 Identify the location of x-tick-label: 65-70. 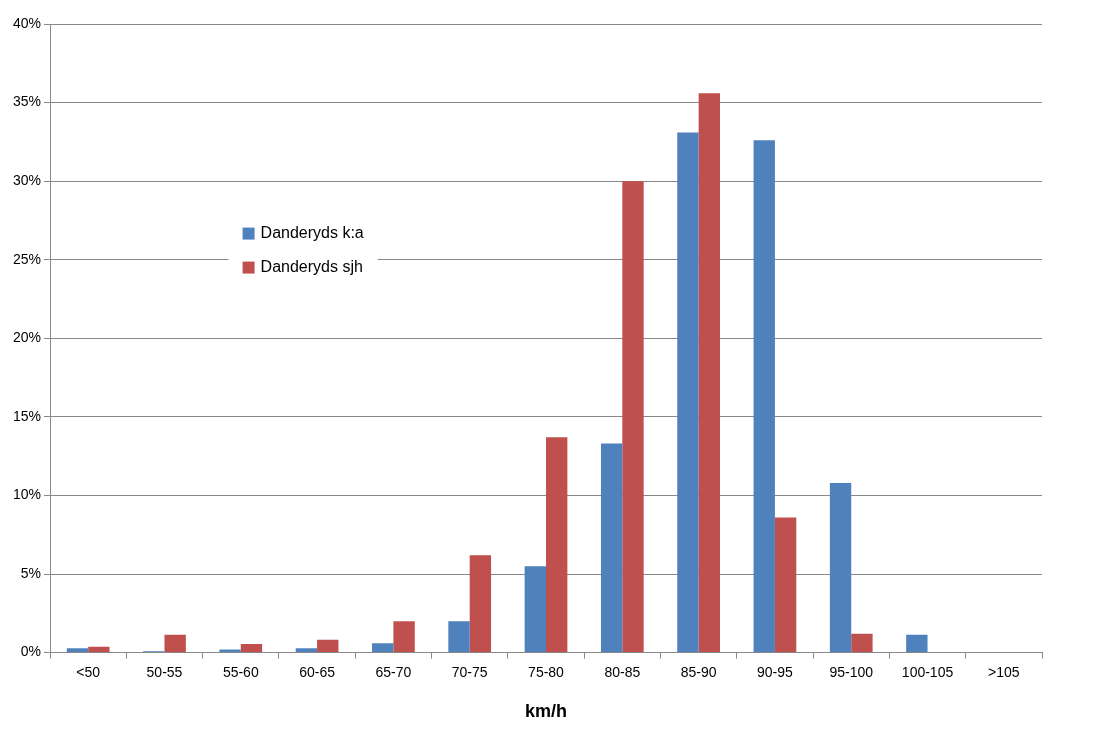
(393, 671).